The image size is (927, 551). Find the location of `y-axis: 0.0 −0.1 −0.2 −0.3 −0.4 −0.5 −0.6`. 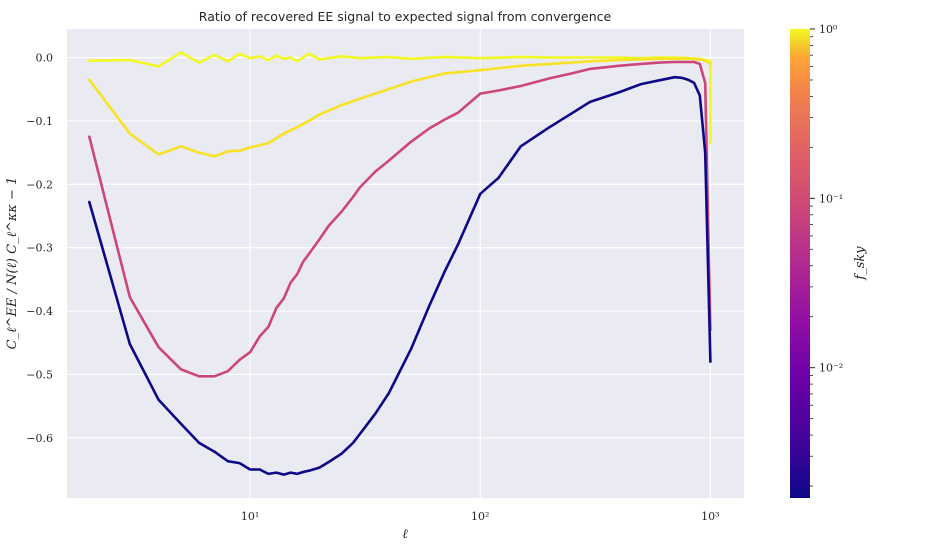

y-axis: 0.0 −0.1 −0.2 −0.3 −0.4 −0.5 −0.6 is located at coordinates (39, 248).